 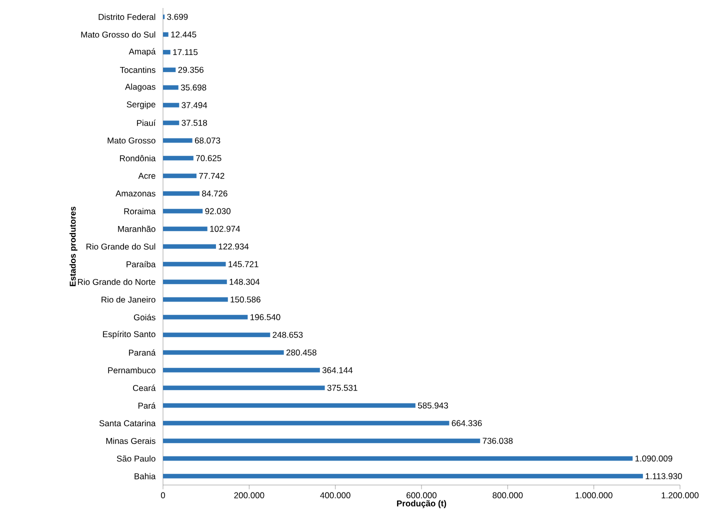 What do you see at coordinates (132, 370) in the screenshot?
I see `y-tick-label: Pernambuco` at bounding box center [132, 370].